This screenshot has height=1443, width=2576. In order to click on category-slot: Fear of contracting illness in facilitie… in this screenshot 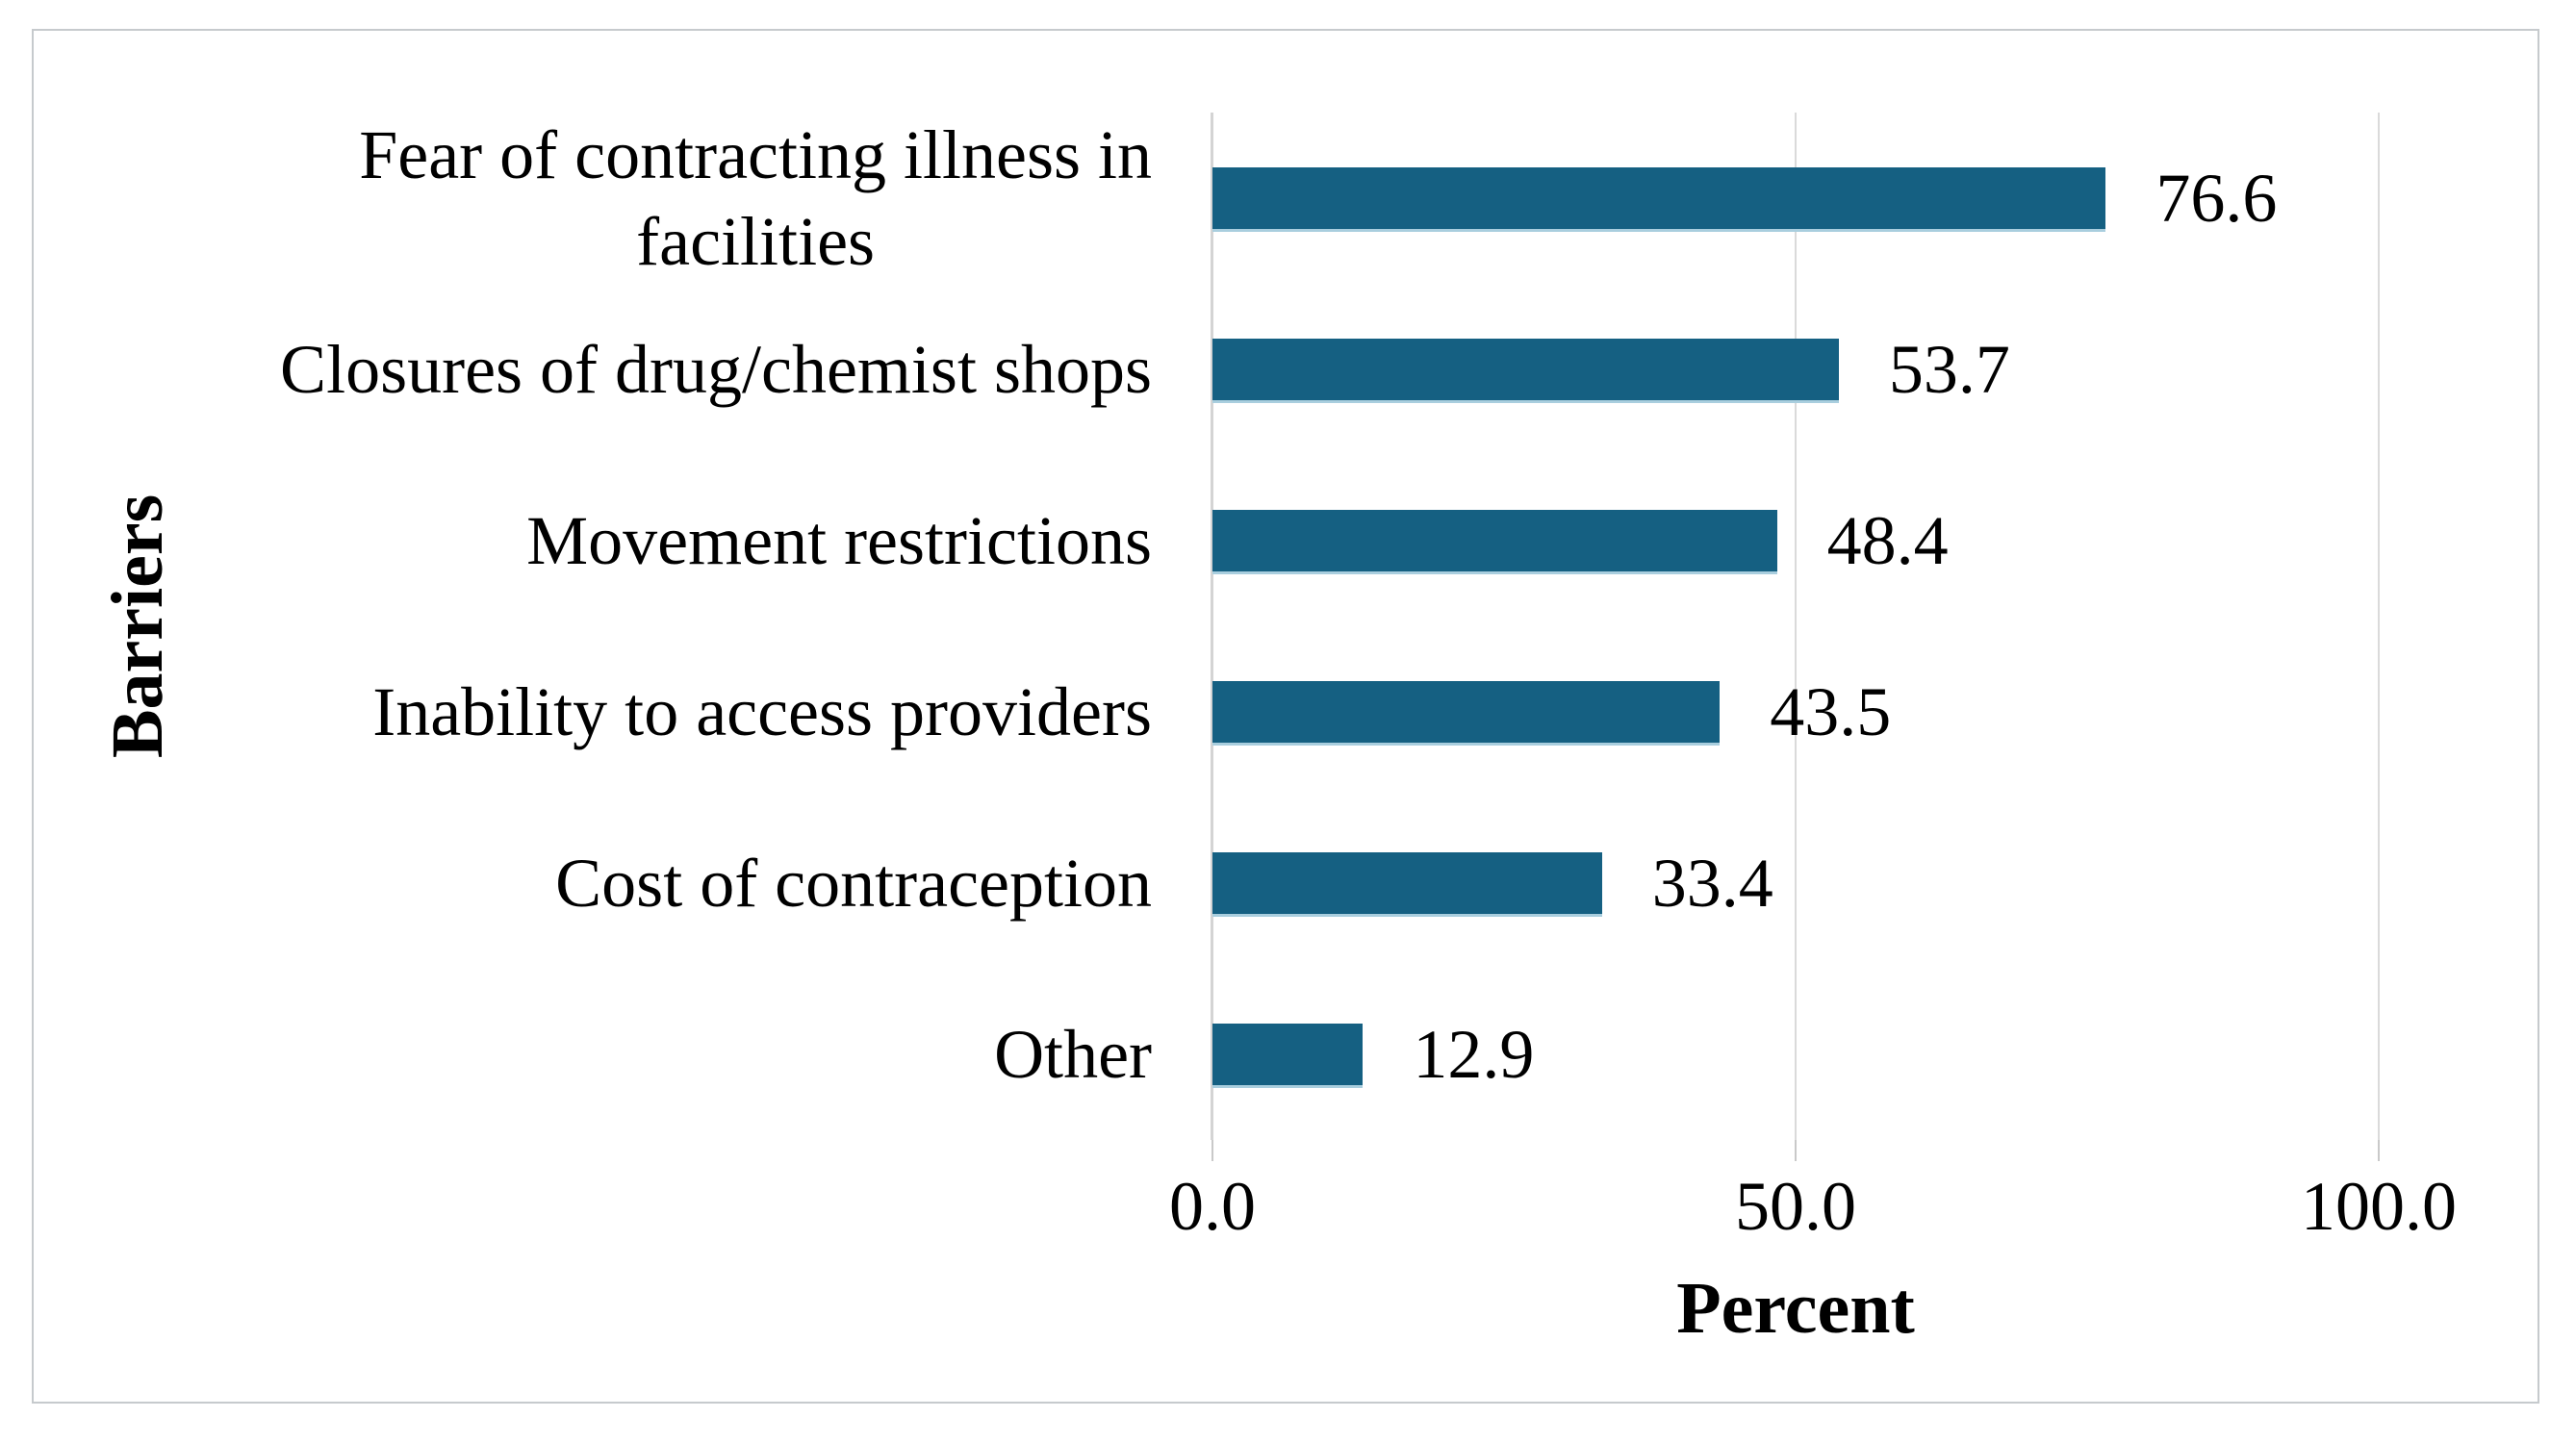, I will do `click(609, 198)`.